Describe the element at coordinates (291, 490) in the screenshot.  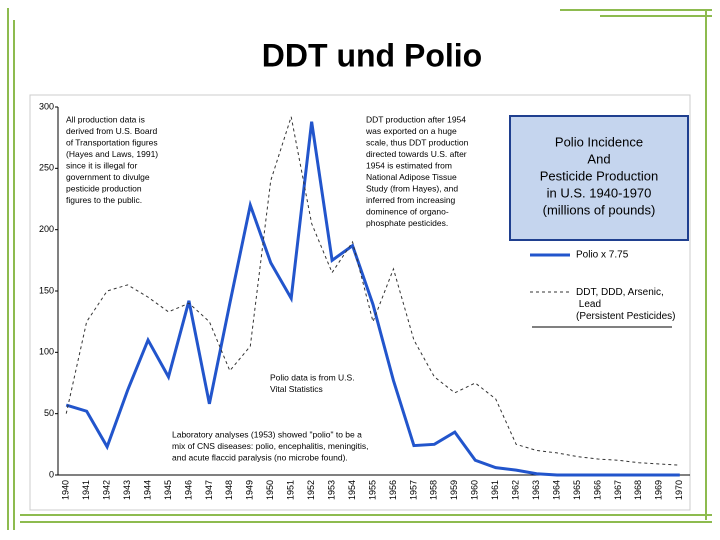
I see `x-tick-label: 1951` at that location.